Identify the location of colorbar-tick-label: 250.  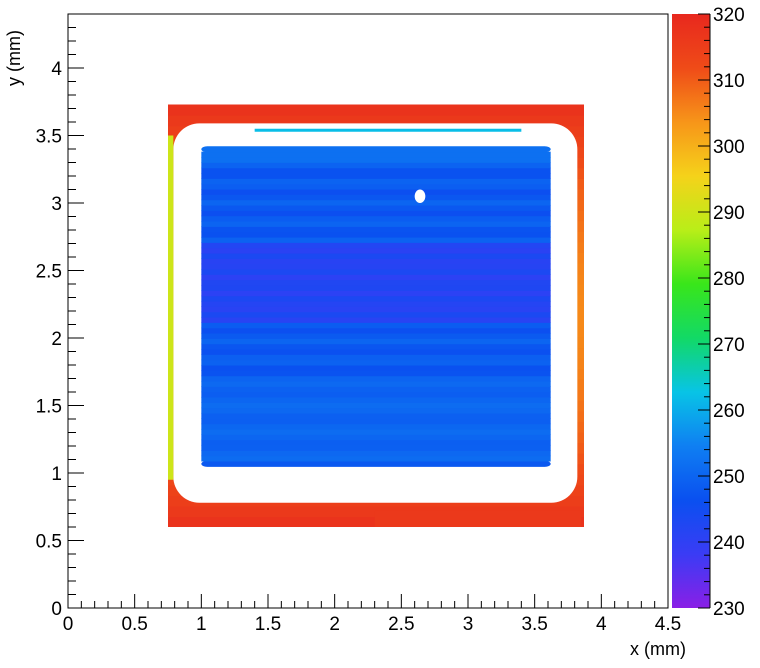
(729, 477).